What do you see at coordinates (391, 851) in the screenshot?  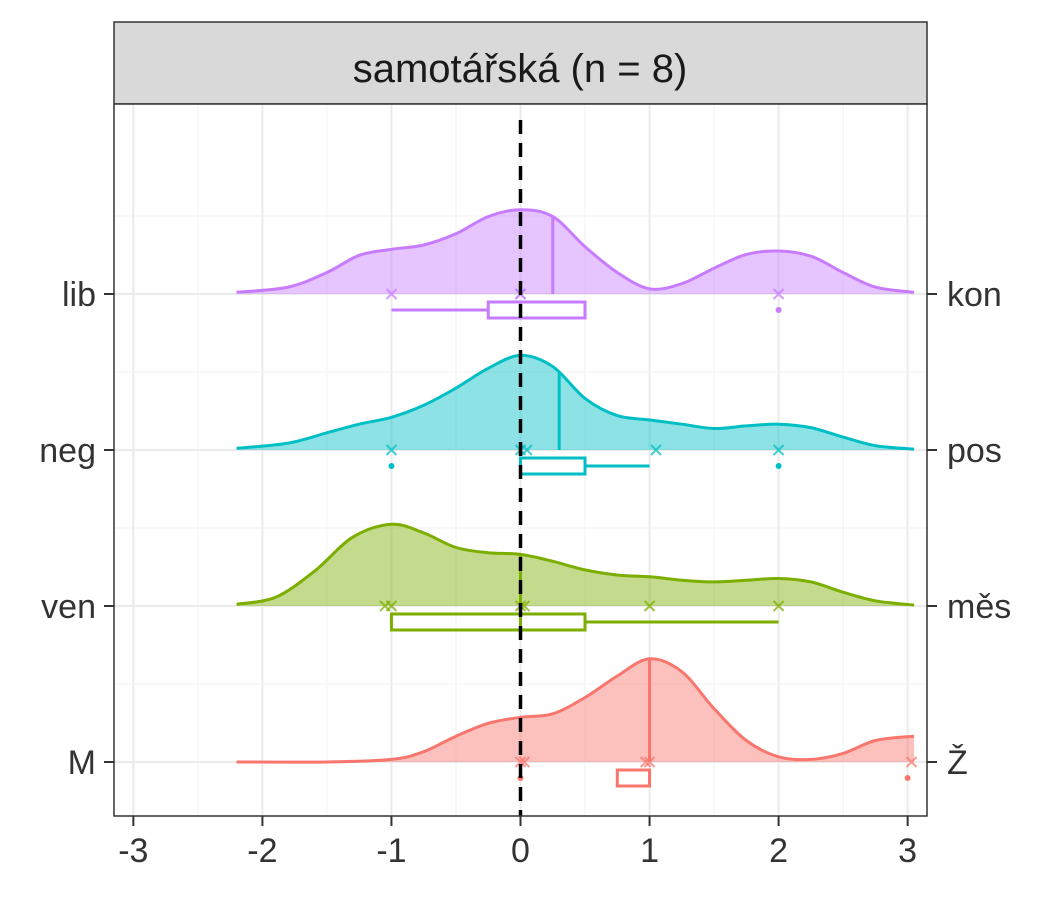 I see `x-tick-label: -1` at bounding box center [391, 851].